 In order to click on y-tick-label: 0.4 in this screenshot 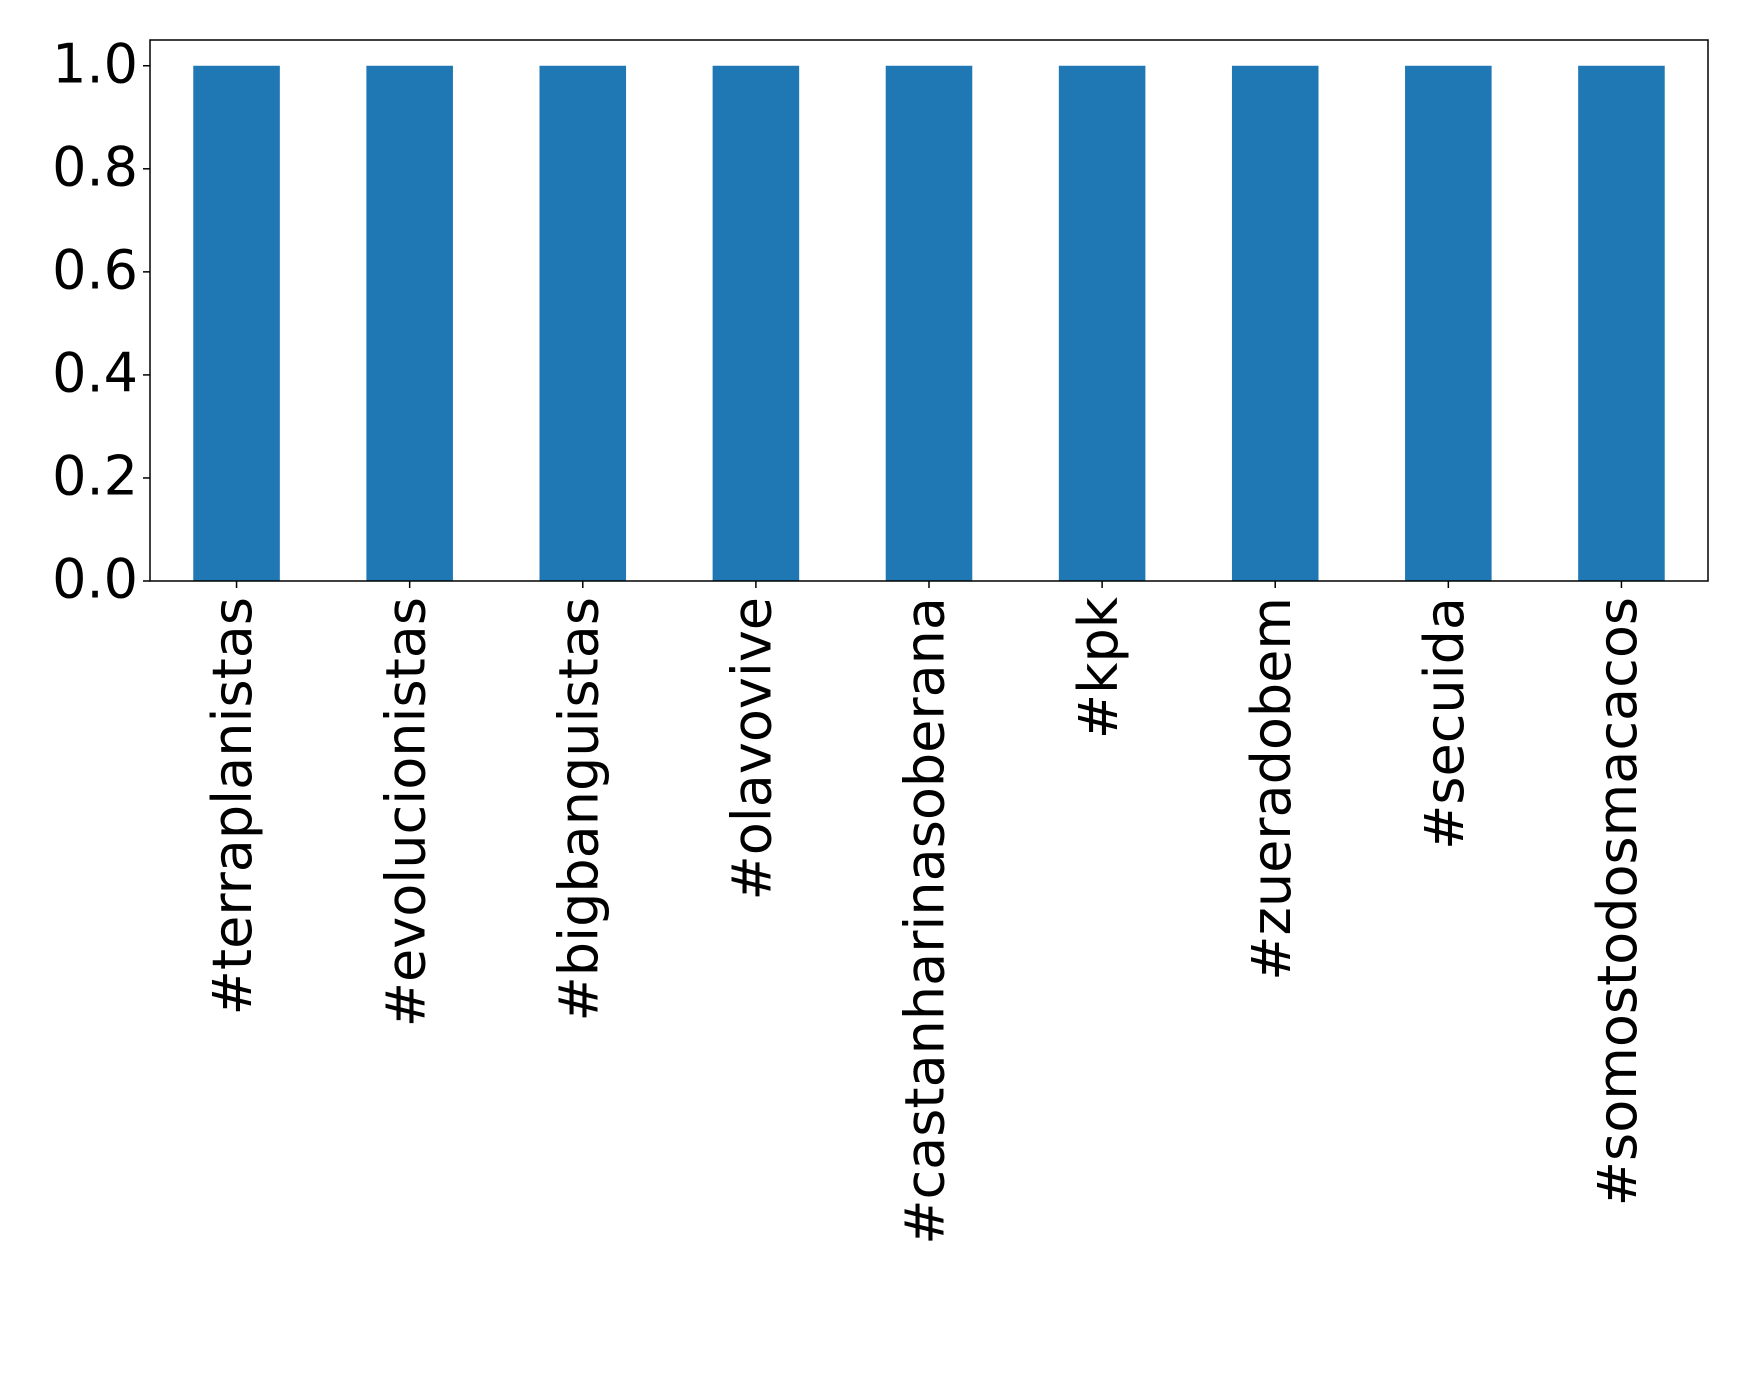, I will do `click(95, 373)`.